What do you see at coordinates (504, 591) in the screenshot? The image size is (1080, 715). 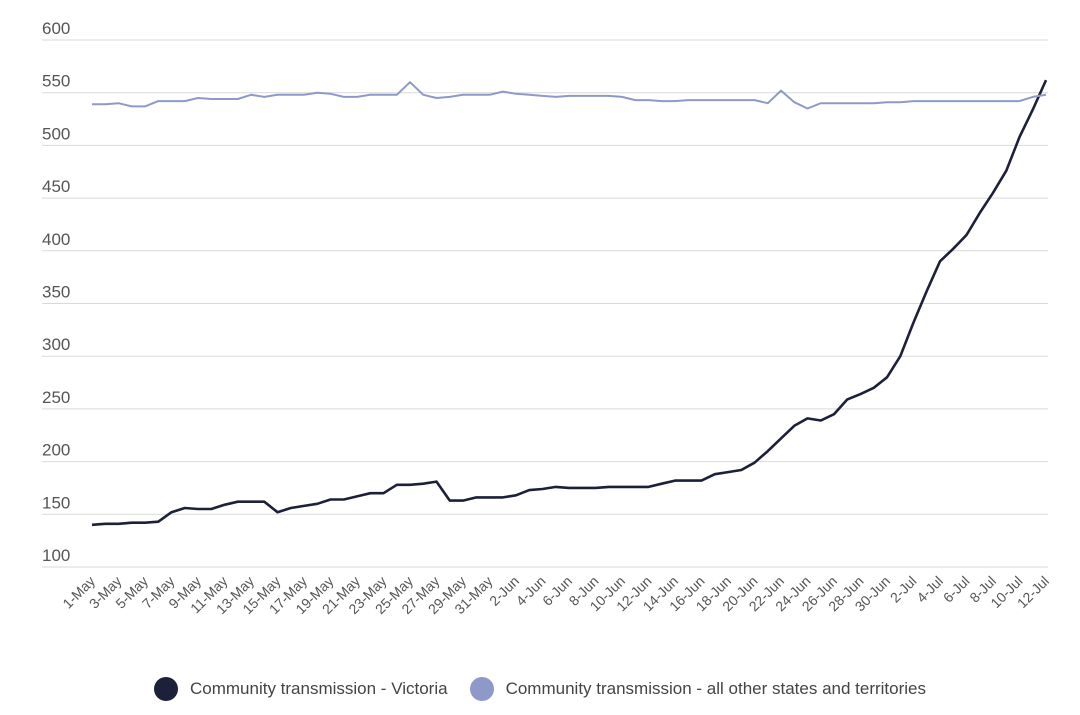 I see `x-tick-label: 2-Jun` at bounding box center [504, 591].